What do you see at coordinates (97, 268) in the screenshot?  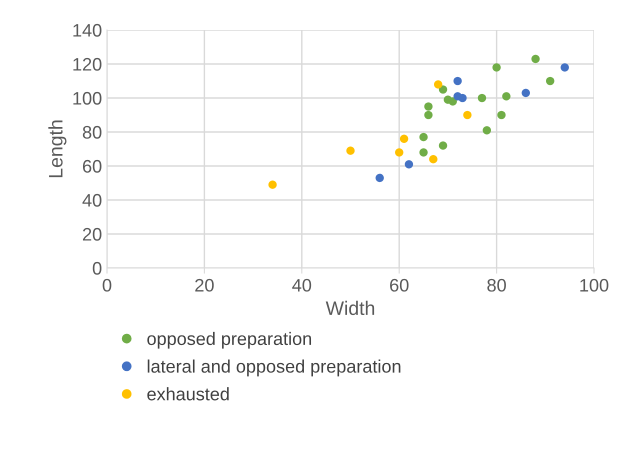 I see `y-tick-label: 0` at bounding box center [97, 268].